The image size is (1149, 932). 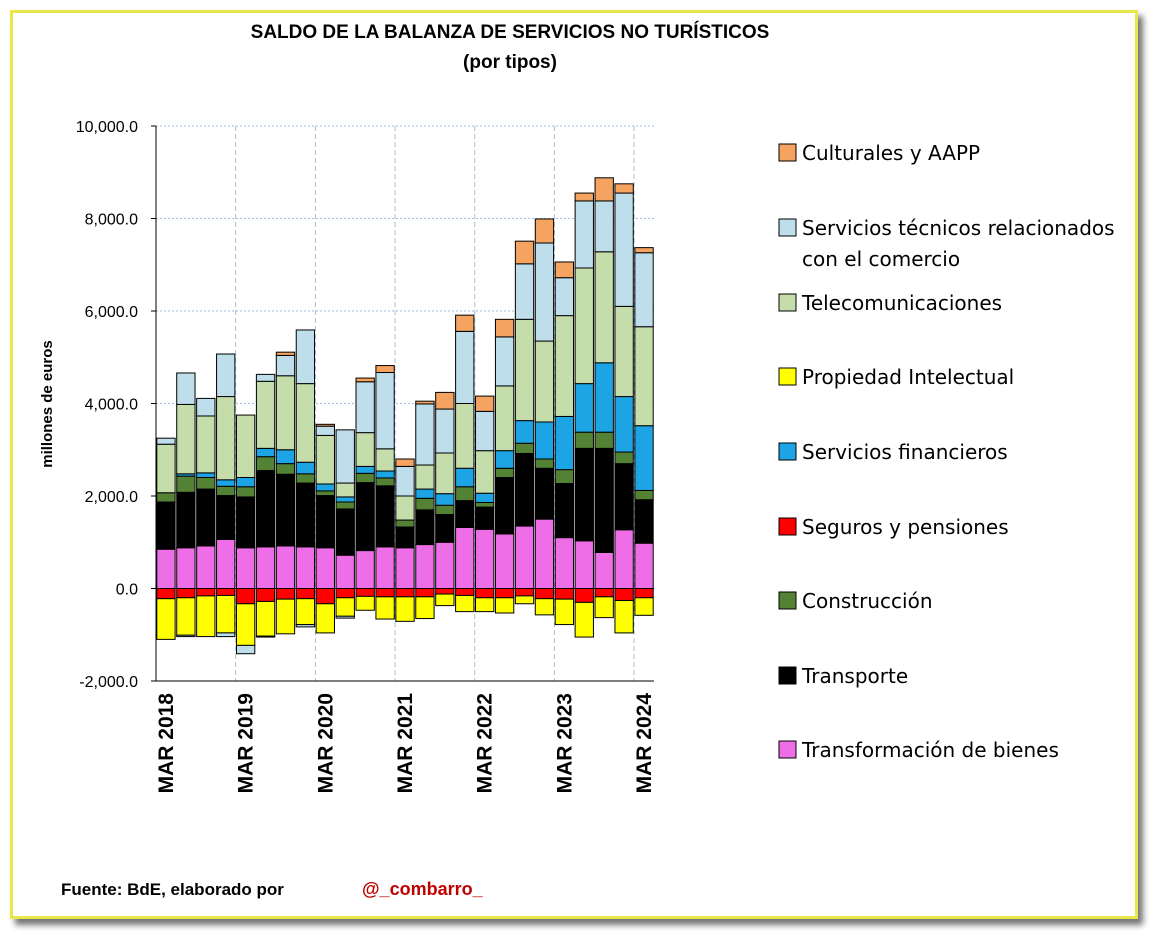 I want to click on x-tick-label: MAR 2019, so click(x=246, y=743).